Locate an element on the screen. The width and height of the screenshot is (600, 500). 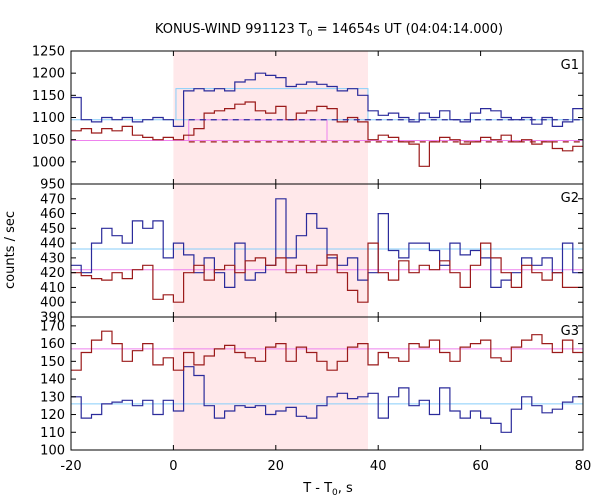
x-tick-label: 40 is located at coordinates (378, 466).